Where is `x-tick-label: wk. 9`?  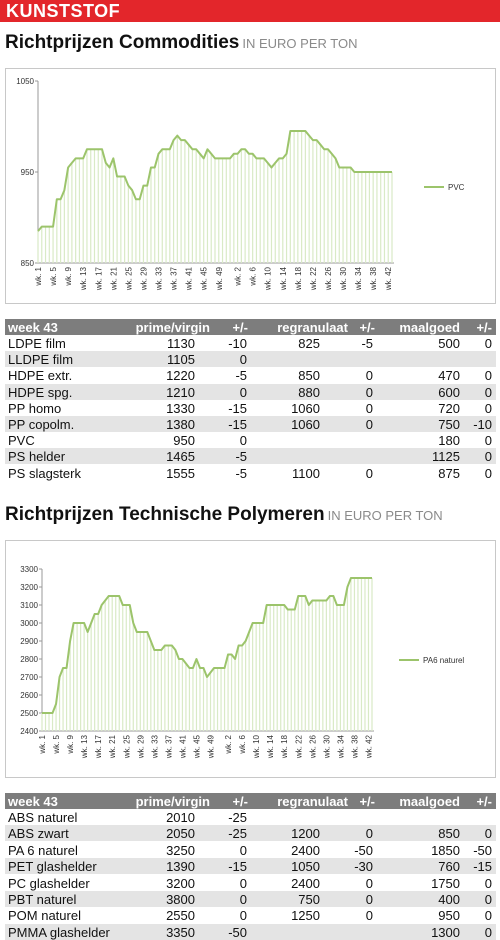 x-tick-label: wk. 9 is located at coordinates (70, 744).